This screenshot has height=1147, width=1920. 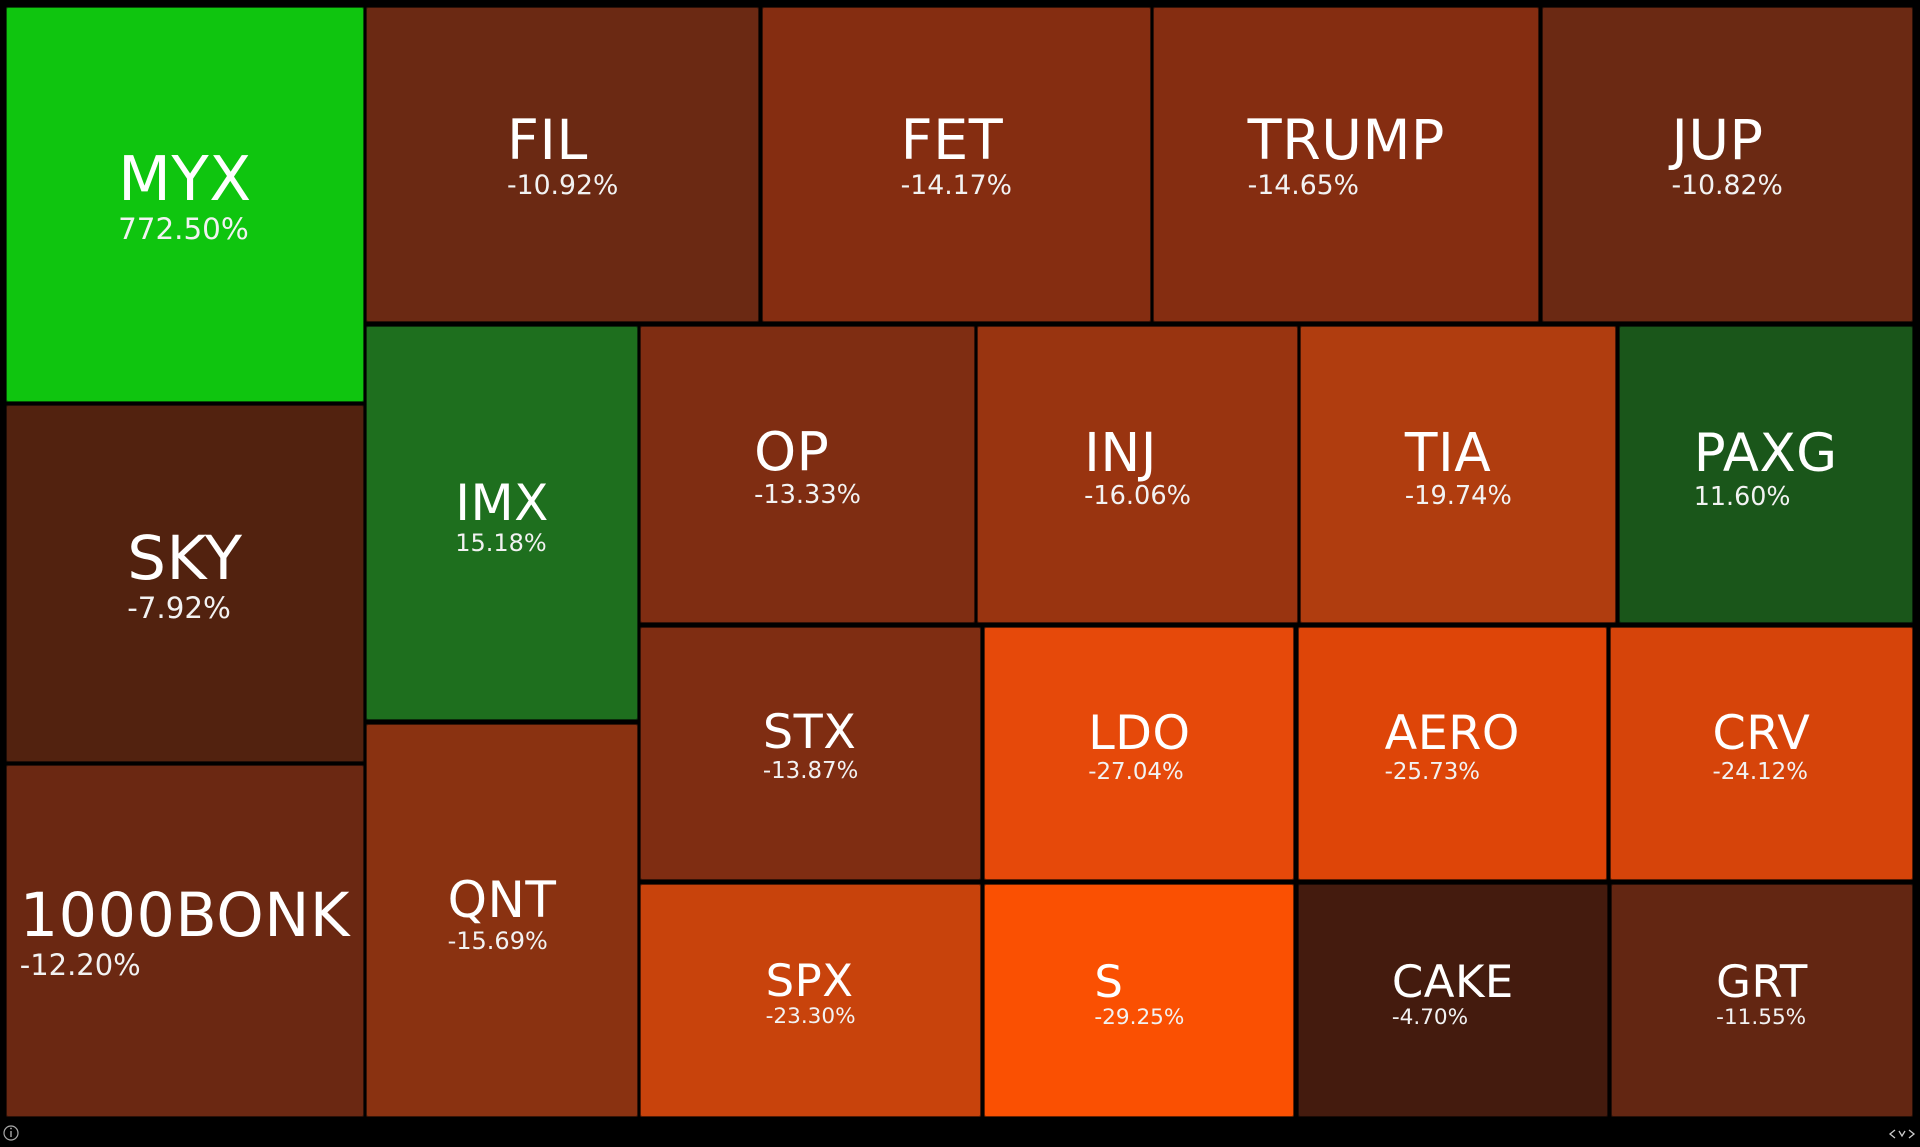 I want to click on tile-label-group: S -29.25%, so click(x=1139, y=994).